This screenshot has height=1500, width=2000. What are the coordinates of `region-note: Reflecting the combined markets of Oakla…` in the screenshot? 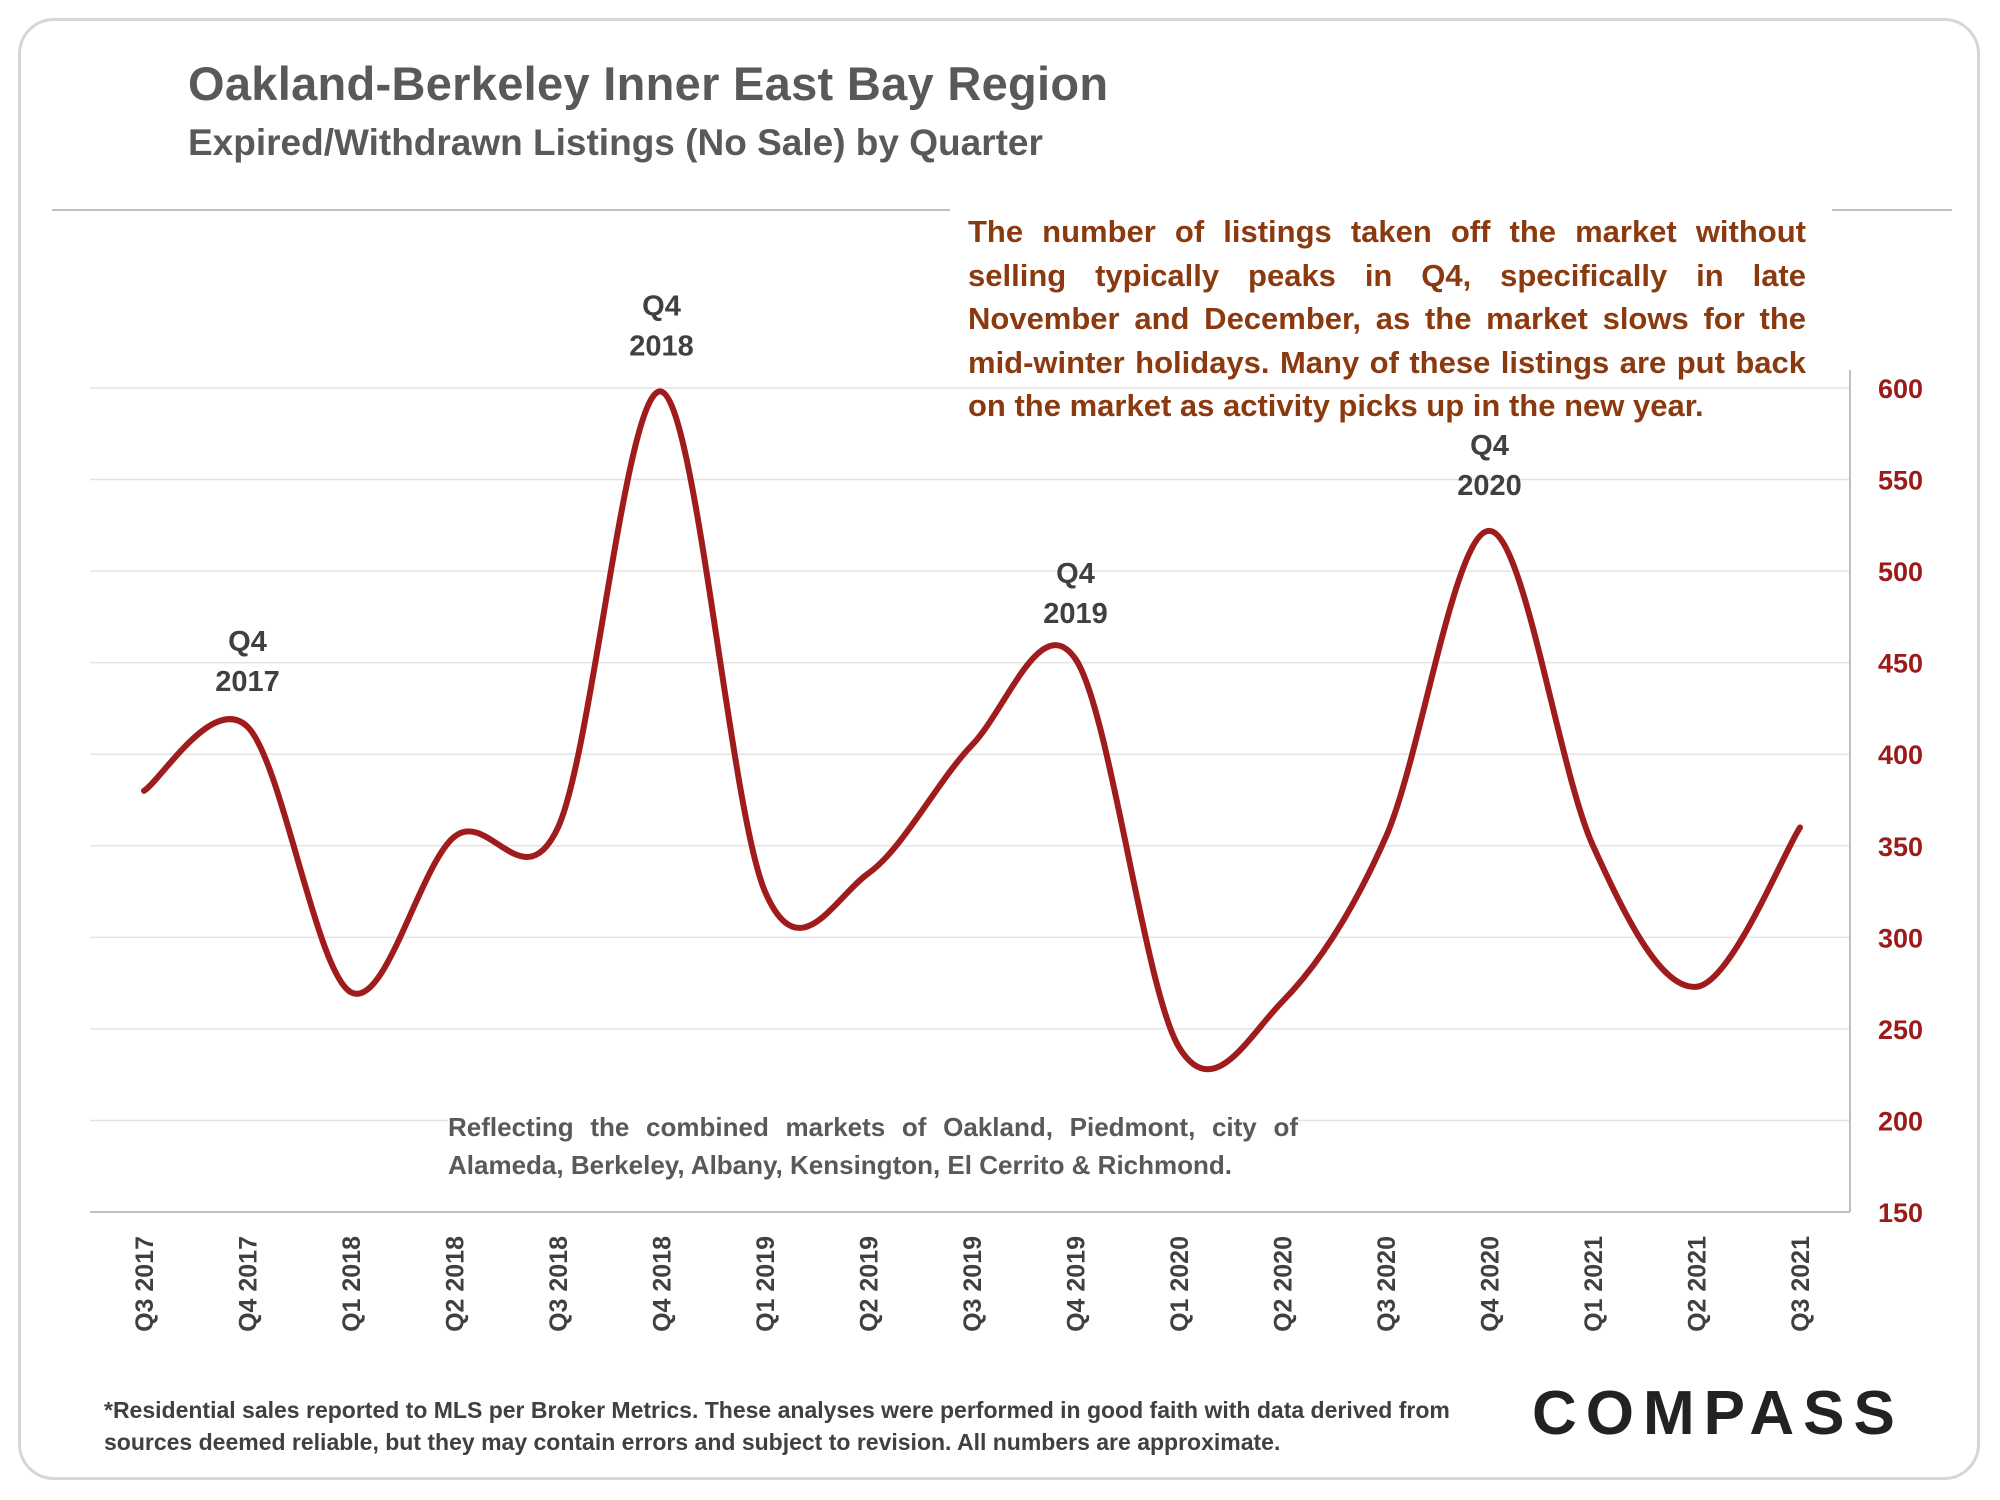 It's located at (873, 1146).